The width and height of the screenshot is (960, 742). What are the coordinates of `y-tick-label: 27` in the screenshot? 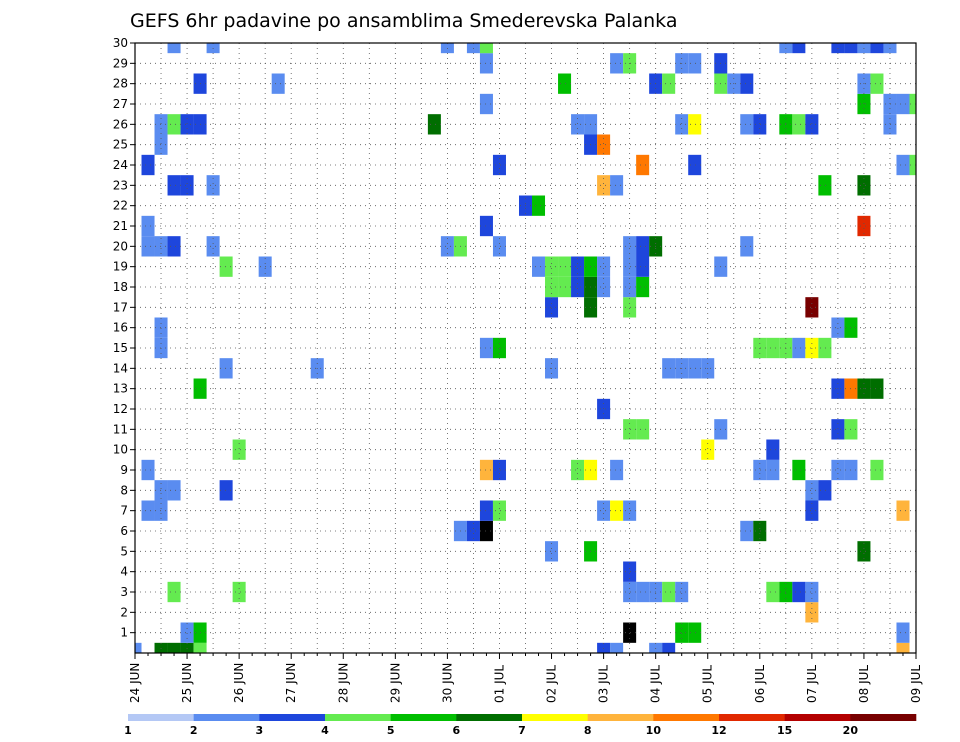 It's located at (120, 104).